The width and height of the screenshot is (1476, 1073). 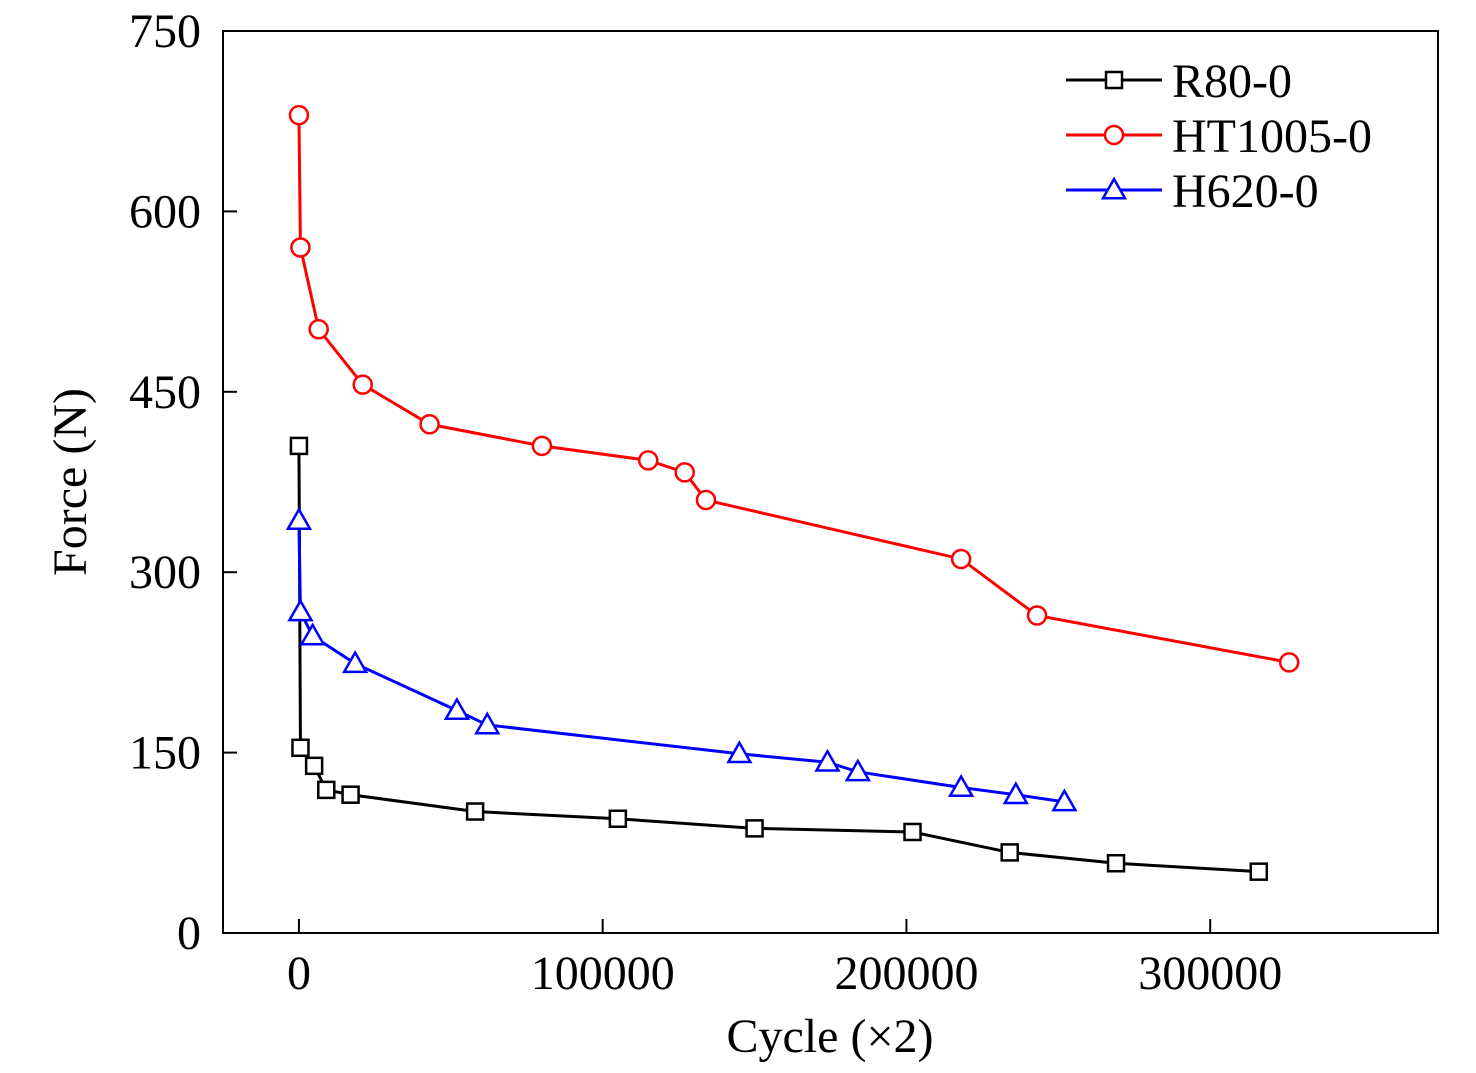 I want to click on legend-label: HT1005-0, so click(x=1272, y=136).